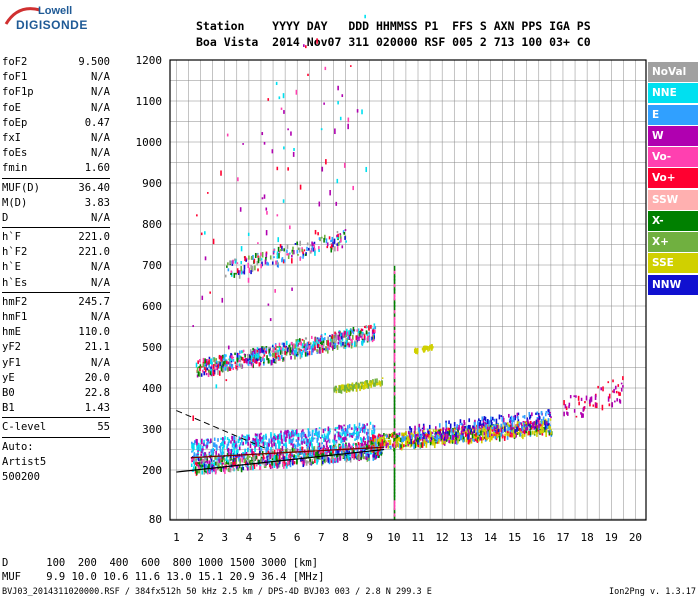 This screenshot has width=700, height=600. I want to click on logo-swoosh-icon, so click(22, 16).